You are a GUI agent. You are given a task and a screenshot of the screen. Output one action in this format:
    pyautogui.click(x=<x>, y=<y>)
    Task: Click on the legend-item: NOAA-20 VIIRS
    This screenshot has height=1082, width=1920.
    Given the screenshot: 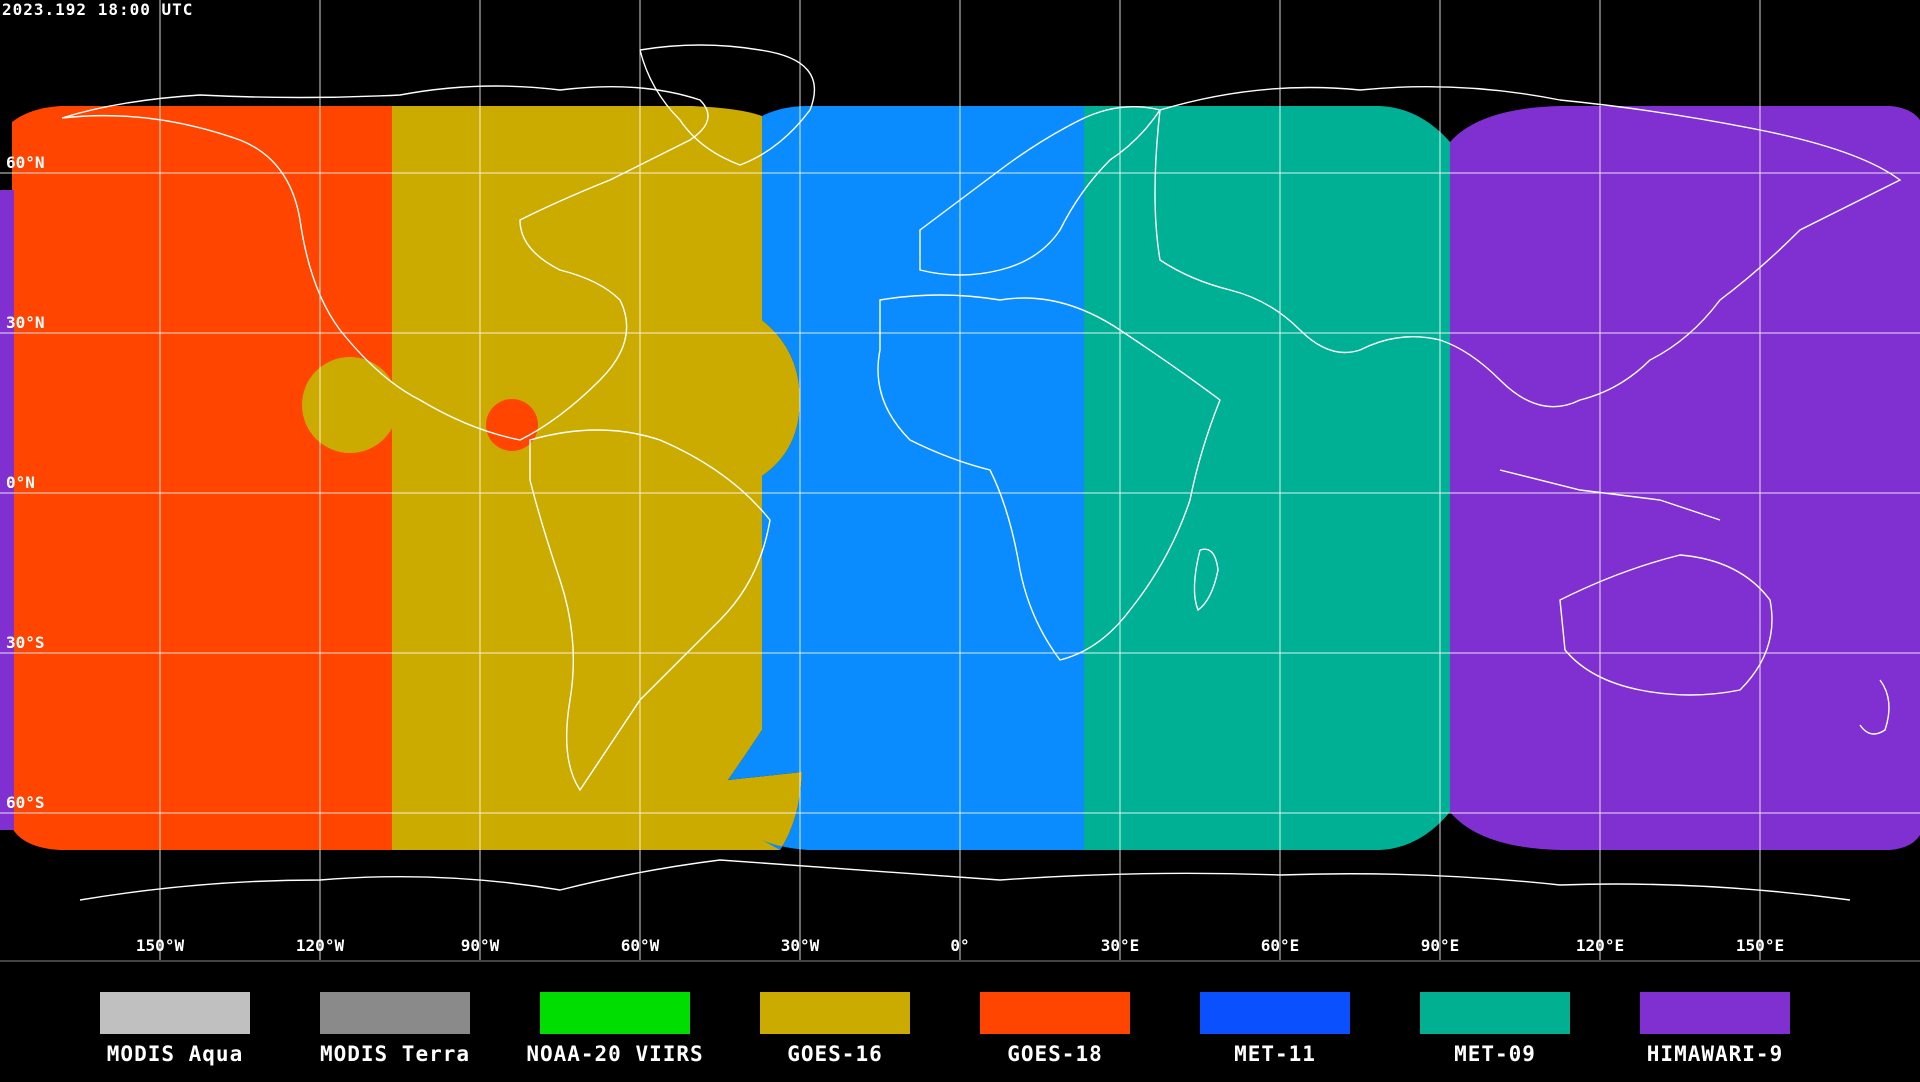 What is the action you would take?
    pyautogui.click(x=615, y=1029)
    